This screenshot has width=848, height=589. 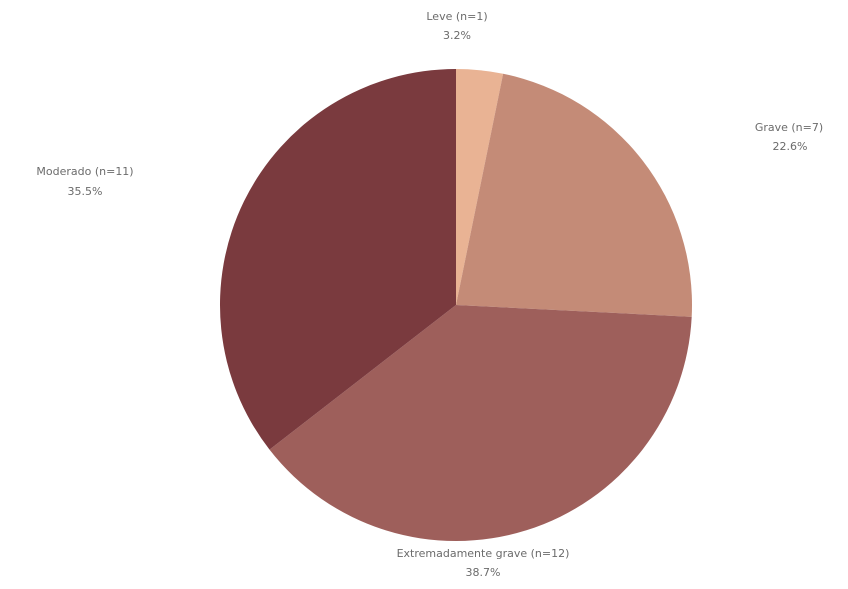 I want to click on label-leve-percent: 3.2%, so click(x=457, y=35).